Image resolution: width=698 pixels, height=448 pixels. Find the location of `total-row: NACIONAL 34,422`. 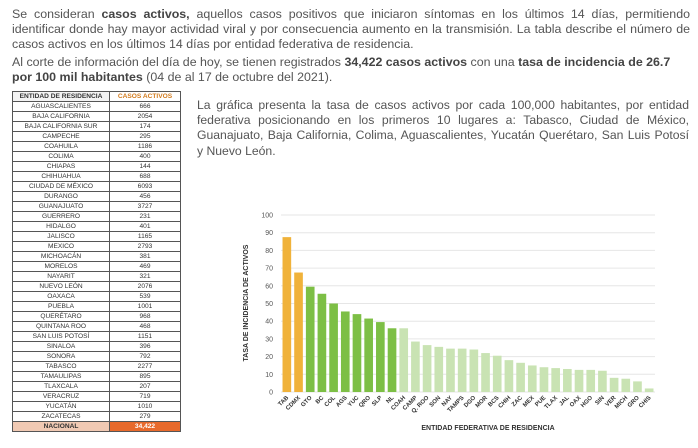

total-row: NACIONAL 34,422 is located at coordinates (96, 426).